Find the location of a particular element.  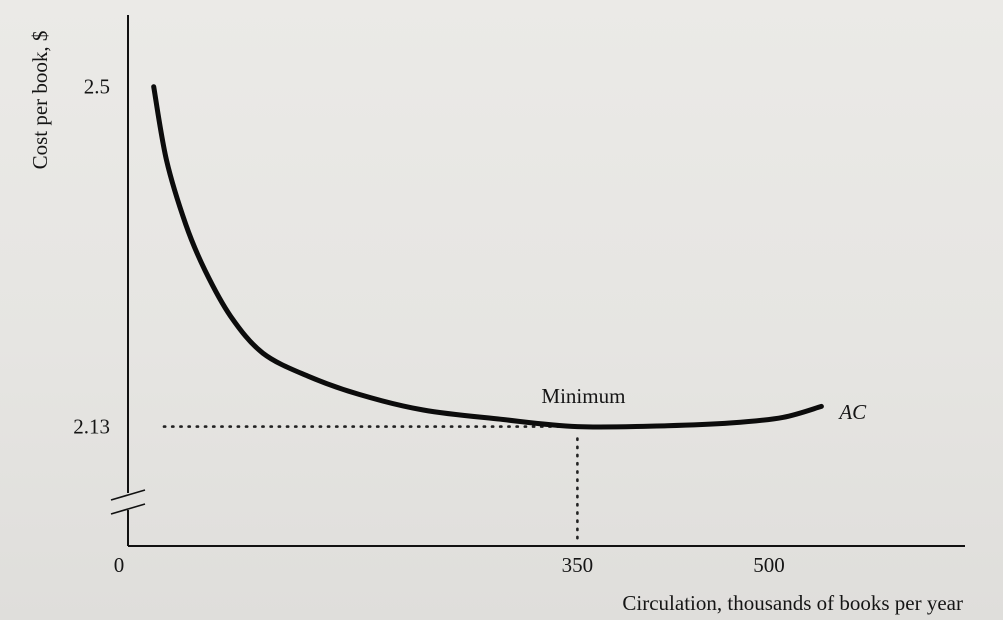

reference-lines-group is located at coordinates (370, 483).